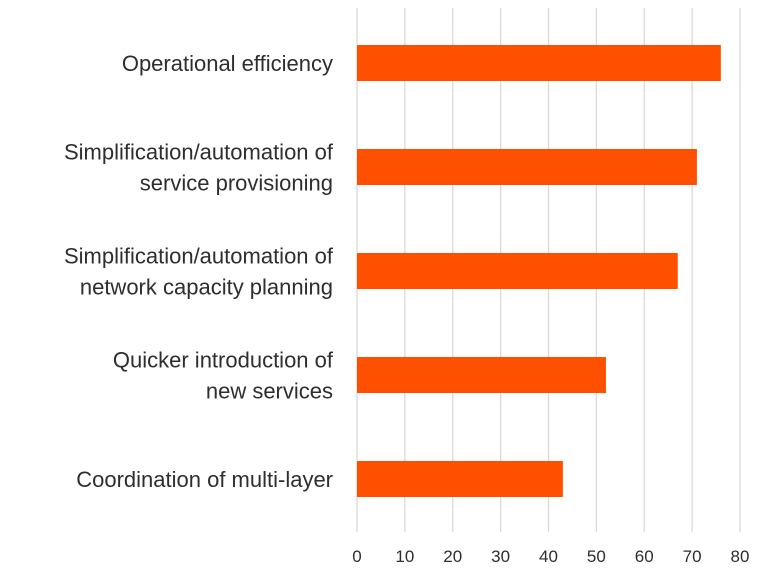  Describe the element at coordinates (223, 360) in the screenshot. I see `category-label-line: Quicker introduction of` at that location.